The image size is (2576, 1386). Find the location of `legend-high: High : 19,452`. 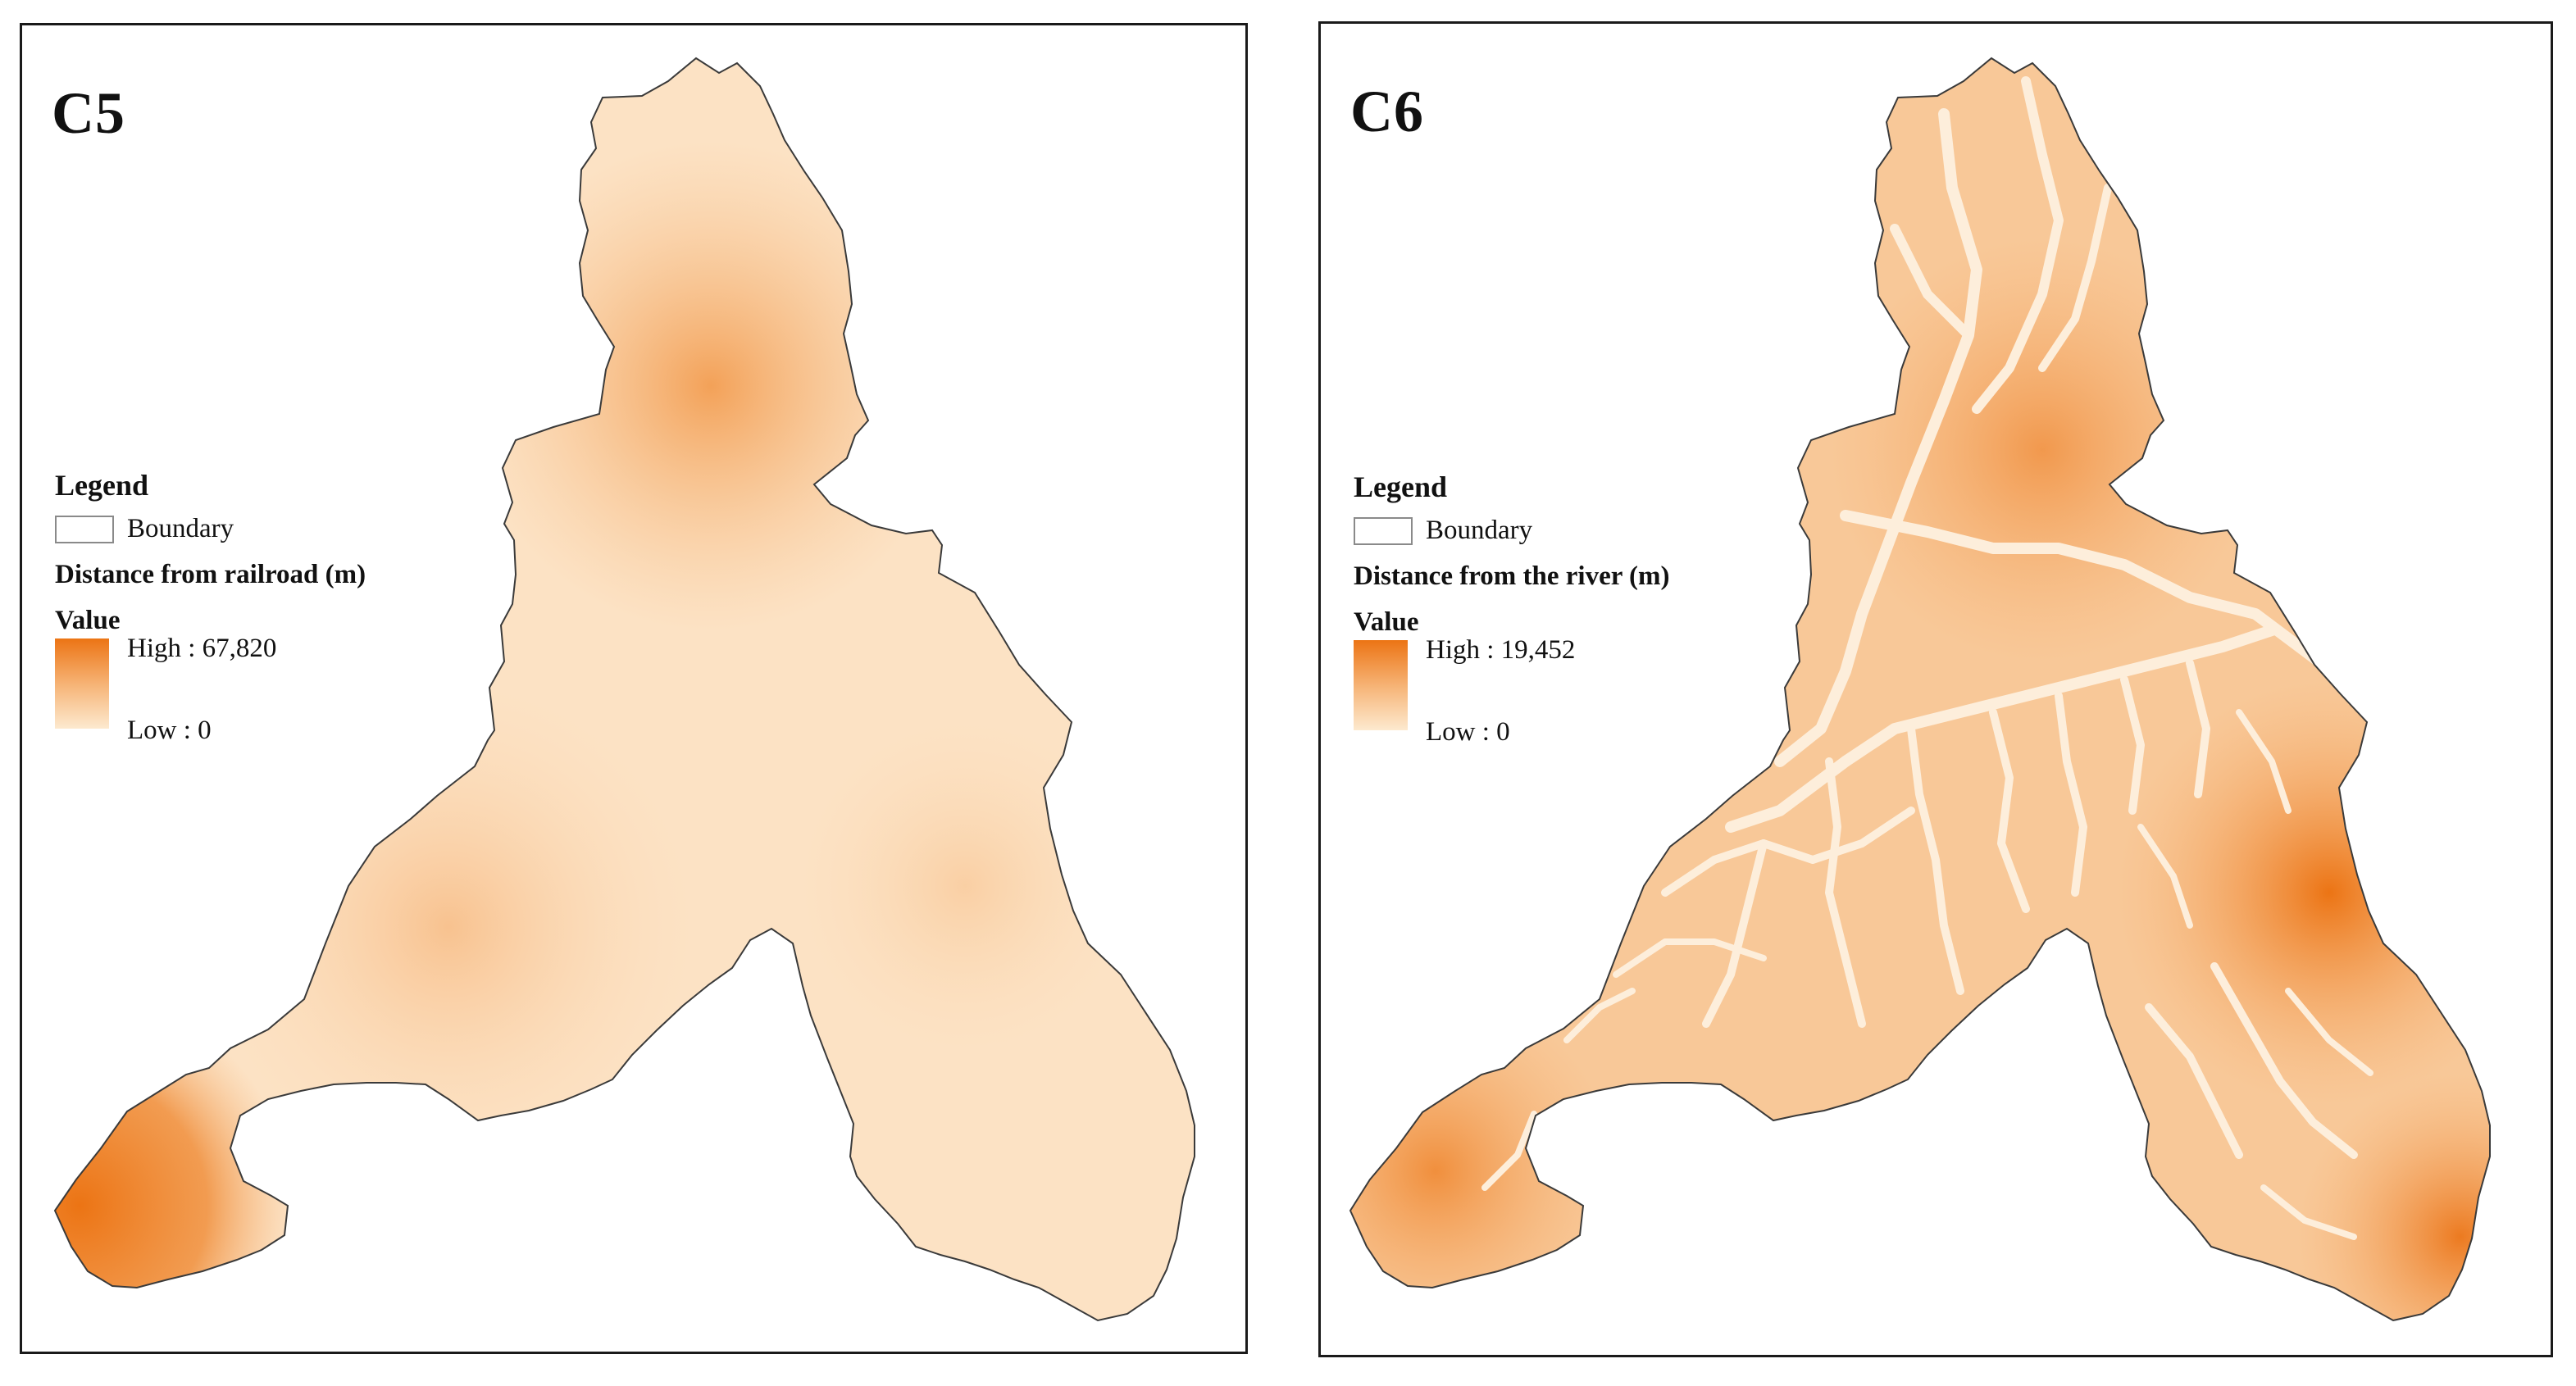

legend-high: High : 19,452 is located at coordinates (1501, 650).